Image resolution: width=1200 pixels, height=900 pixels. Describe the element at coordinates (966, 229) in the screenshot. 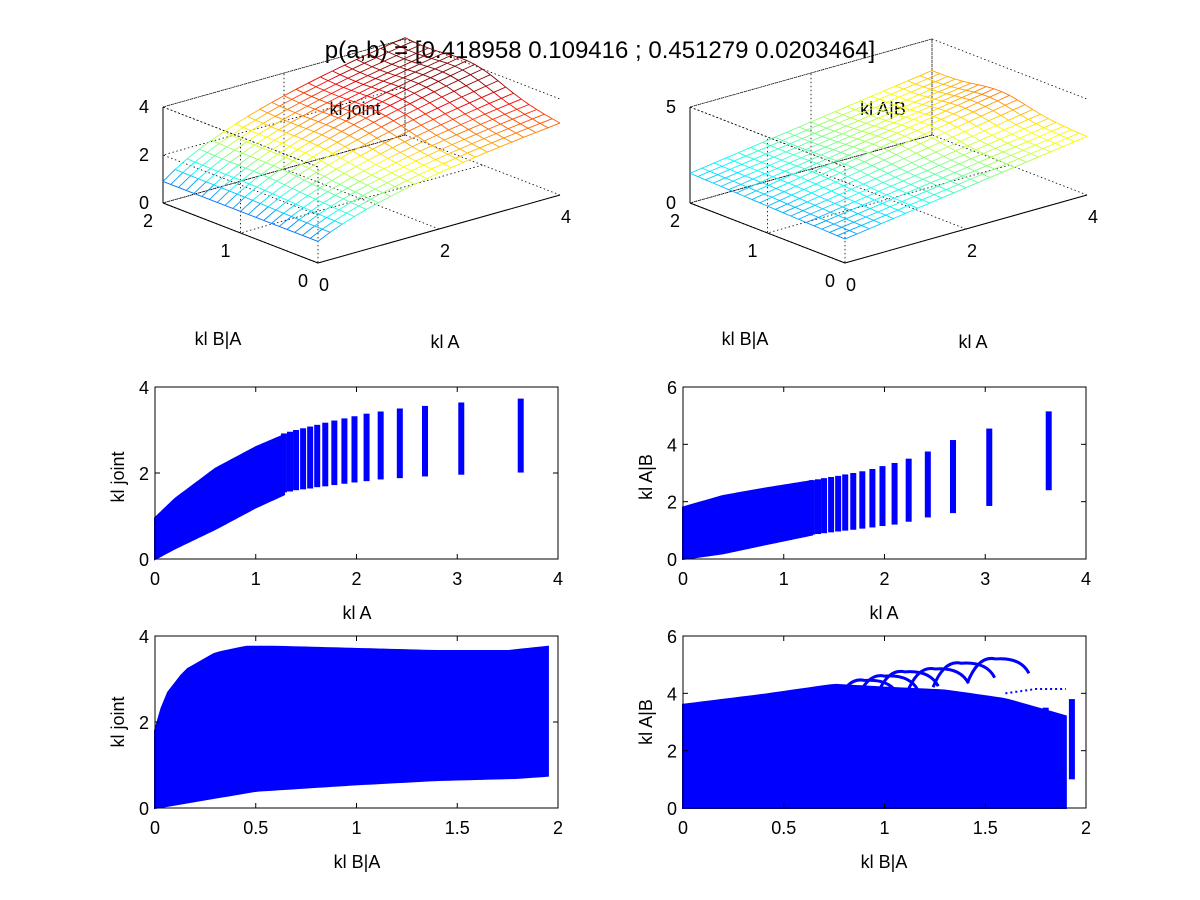

I see `x-axis-line` at that location.